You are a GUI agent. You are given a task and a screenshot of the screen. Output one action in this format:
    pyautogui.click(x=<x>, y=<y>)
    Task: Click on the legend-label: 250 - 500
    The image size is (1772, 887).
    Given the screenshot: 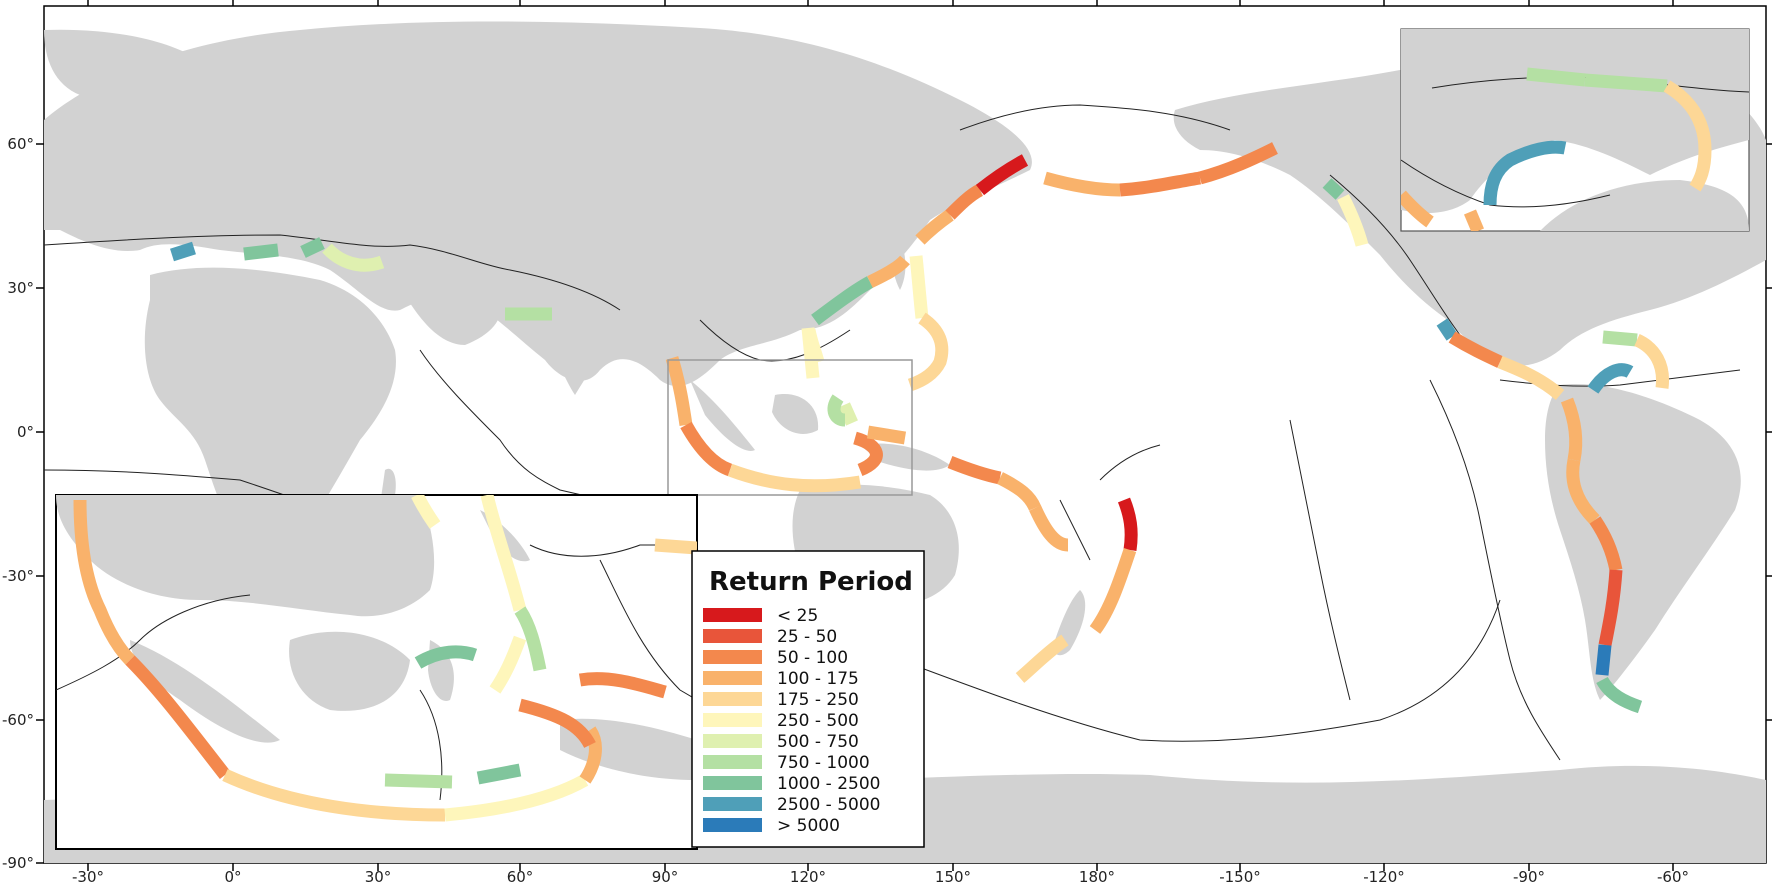 What is the action you would take?
    pyautogui.click(x=818, y=721)
    